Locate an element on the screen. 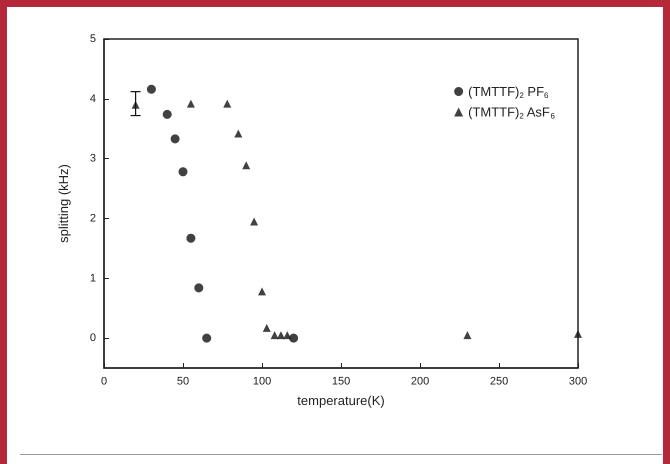 The width and height of the screenshot is (670, 464). x-tick-label: 100 is located at coordinates (262, 382).